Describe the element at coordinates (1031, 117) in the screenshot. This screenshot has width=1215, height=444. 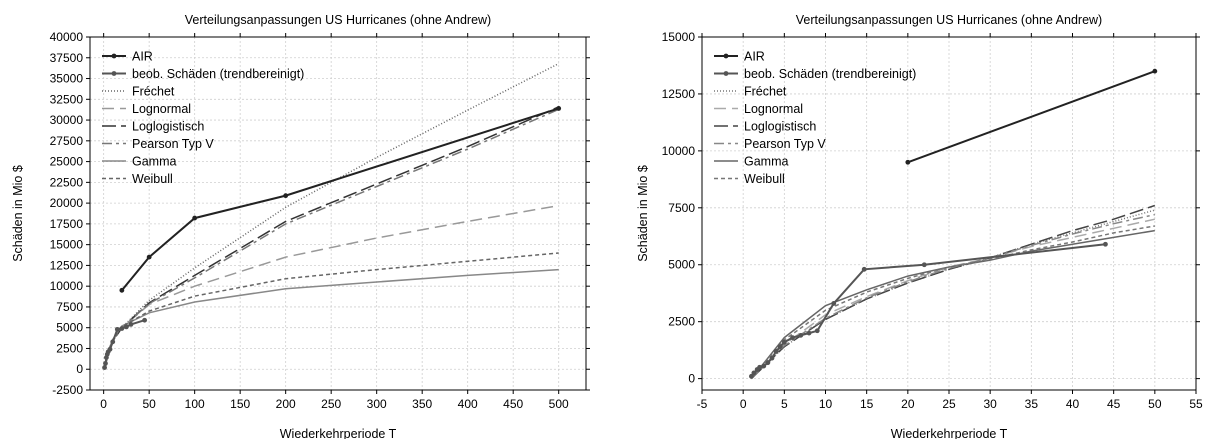
I see `series-line-air` at that location.